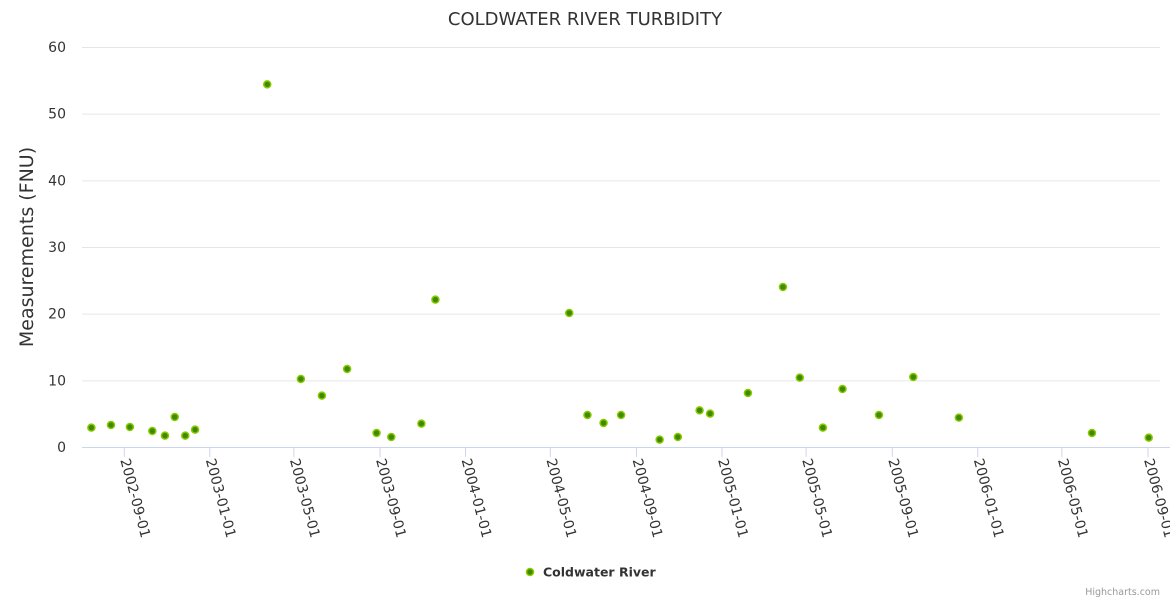 Image resolution: width=1170 pixels, height=604 pixels. Describe the element at coordinates (560, 498) in the screenshot. I see `x-tick-label: 2004-05-01` at that location.